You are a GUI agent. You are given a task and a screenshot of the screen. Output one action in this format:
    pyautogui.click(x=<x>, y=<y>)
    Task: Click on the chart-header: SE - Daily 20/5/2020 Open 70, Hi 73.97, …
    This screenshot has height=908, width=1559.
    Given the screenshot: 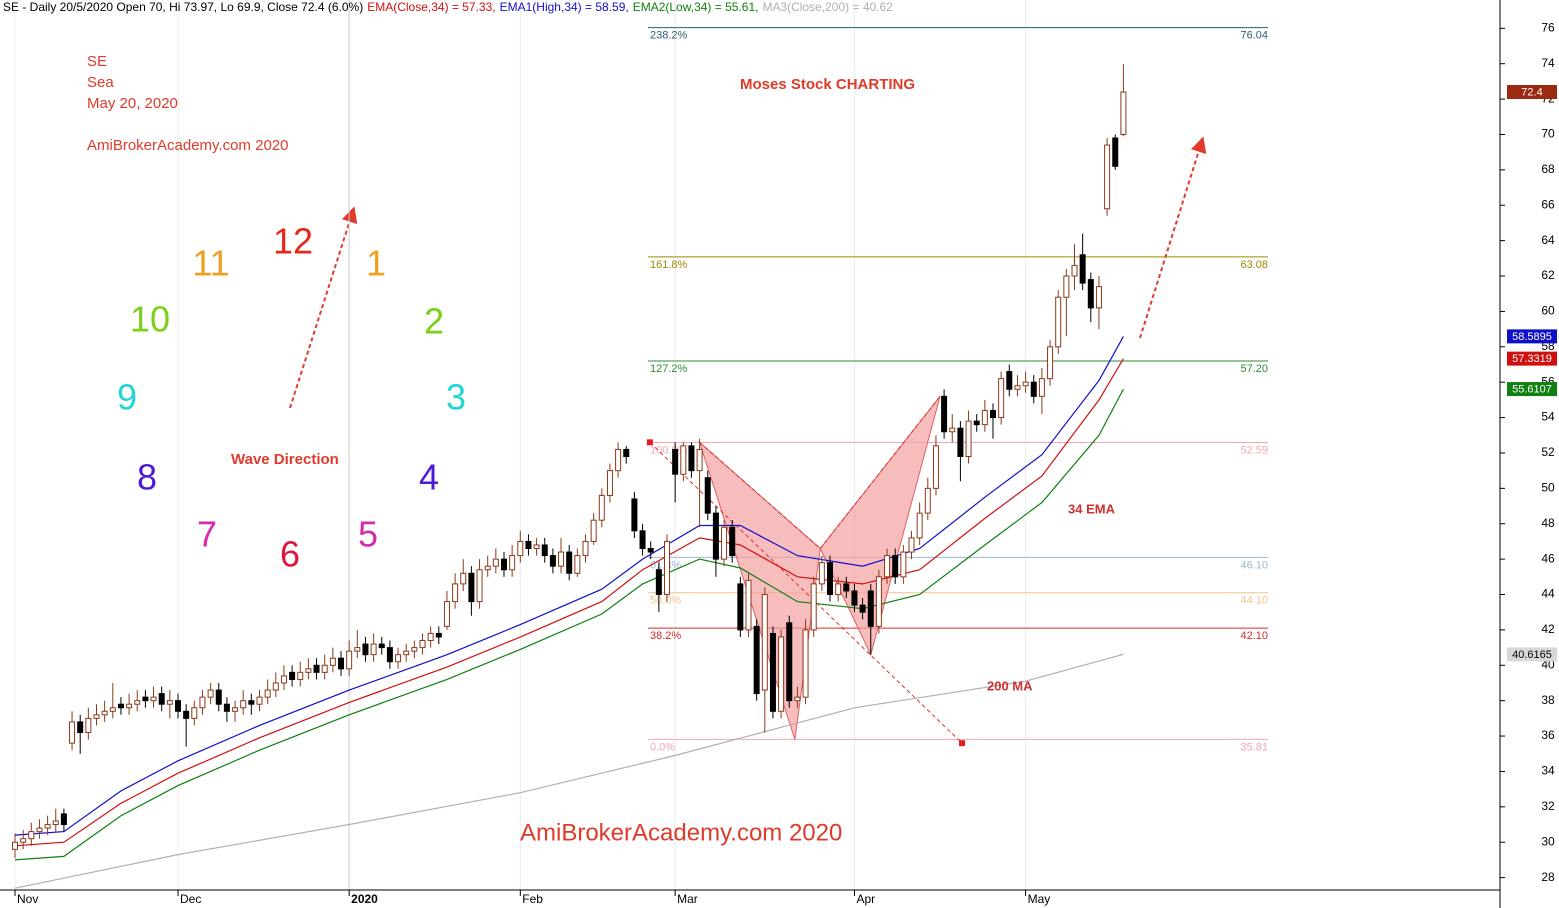 What is the action you would take?
    pyautogui.click(x=448, y=7)
    